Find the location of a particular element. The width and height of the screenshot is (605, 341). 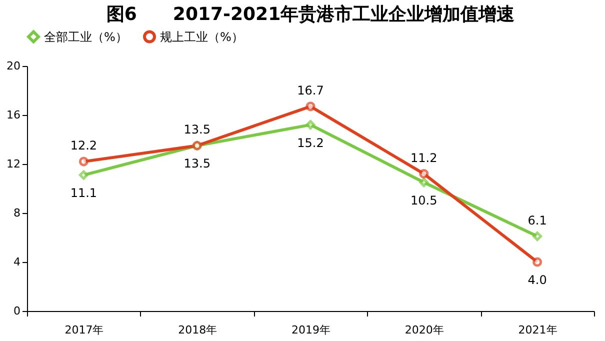

legend-label: 全部工业（%） is located at coordinates (86, 37).